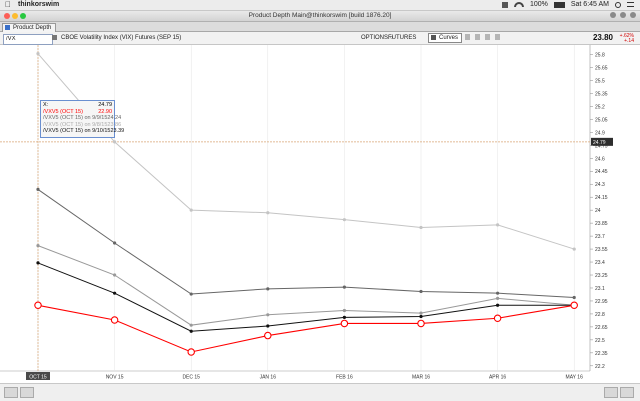 The image size is (640, 401). What do you see at coordinates (487, 37) in the screenshot?
I see `studies-tool-icon` at bounding box center [487, 37].